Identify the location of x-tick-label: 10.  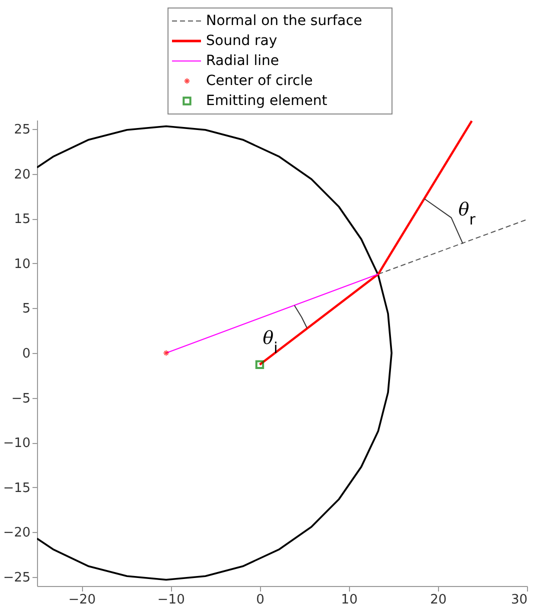
(349, 600).